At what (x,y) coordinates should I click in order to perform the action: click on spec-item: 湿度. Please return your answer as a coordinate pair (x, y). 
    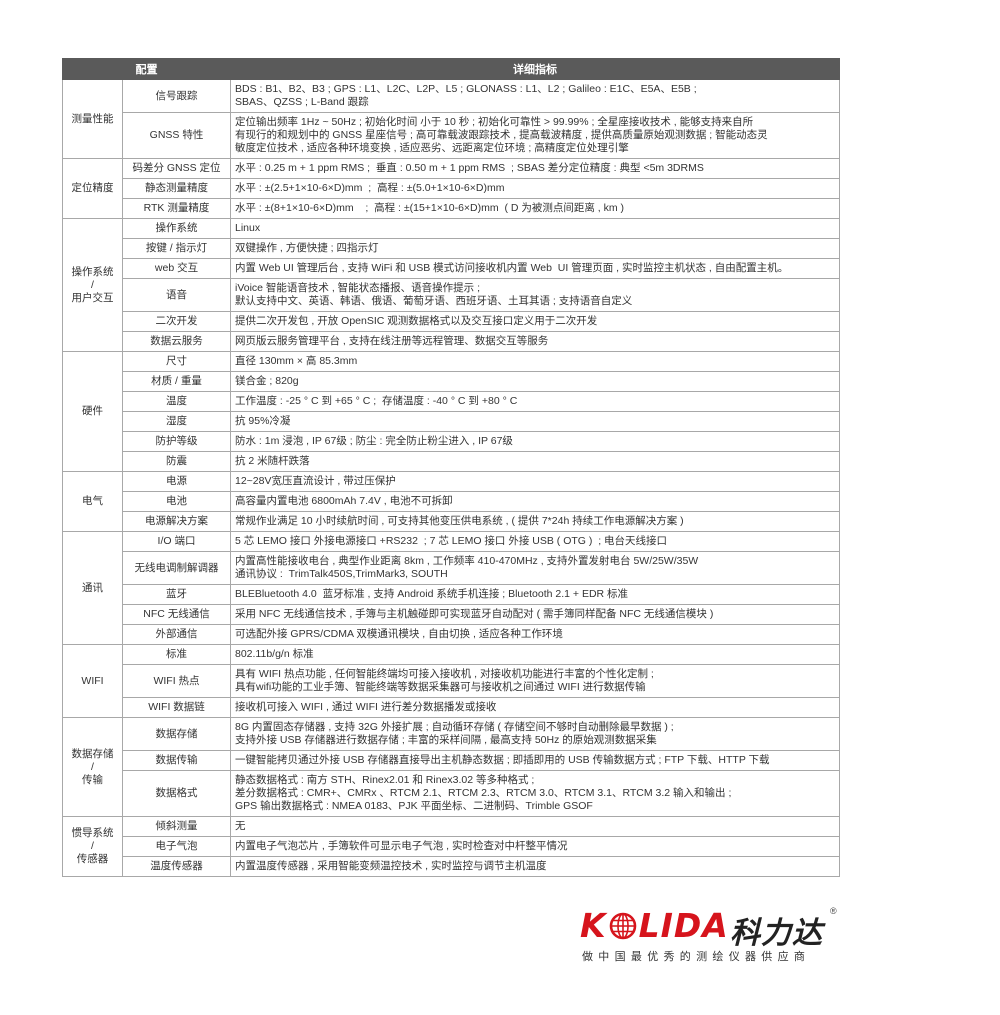
    Looking at the image, I should click on (176, 421).